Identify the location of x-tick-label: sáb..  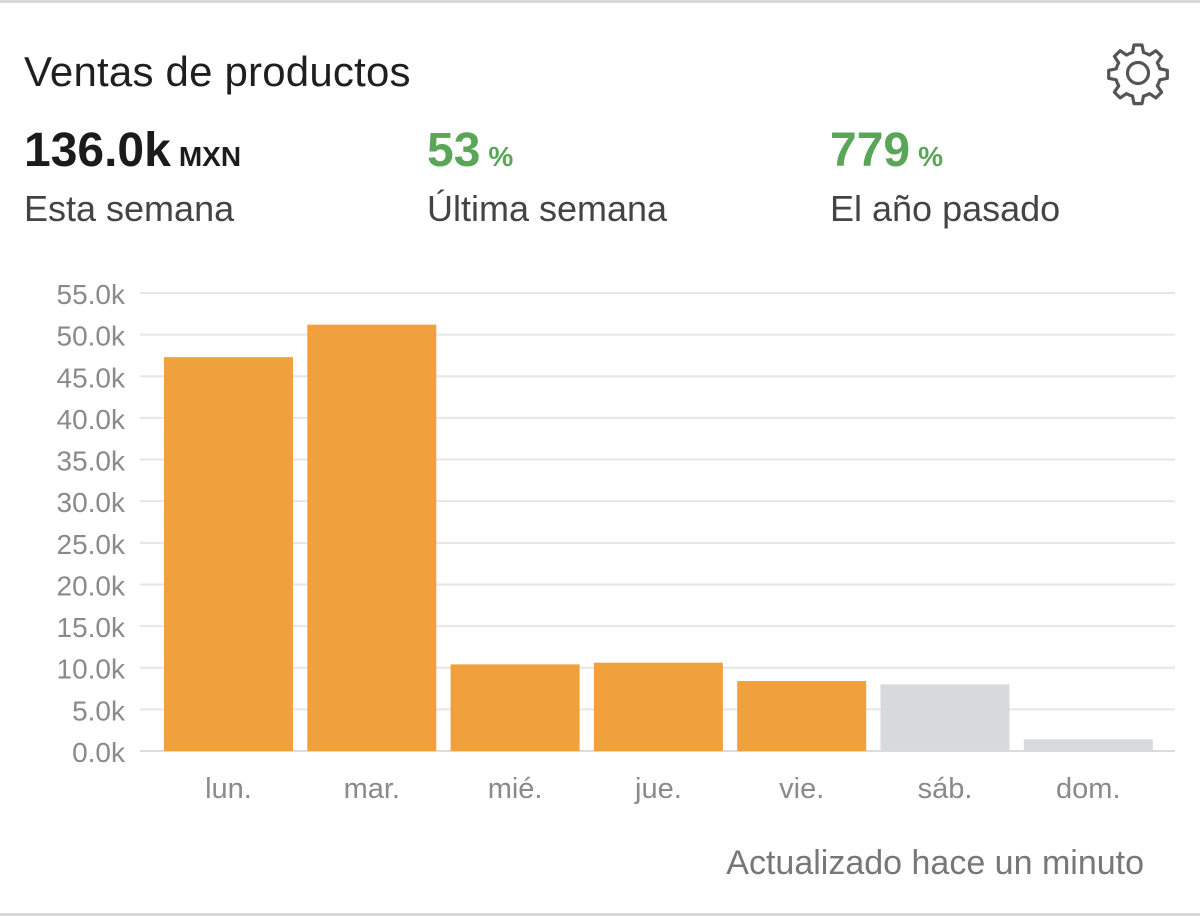
(945, 789).